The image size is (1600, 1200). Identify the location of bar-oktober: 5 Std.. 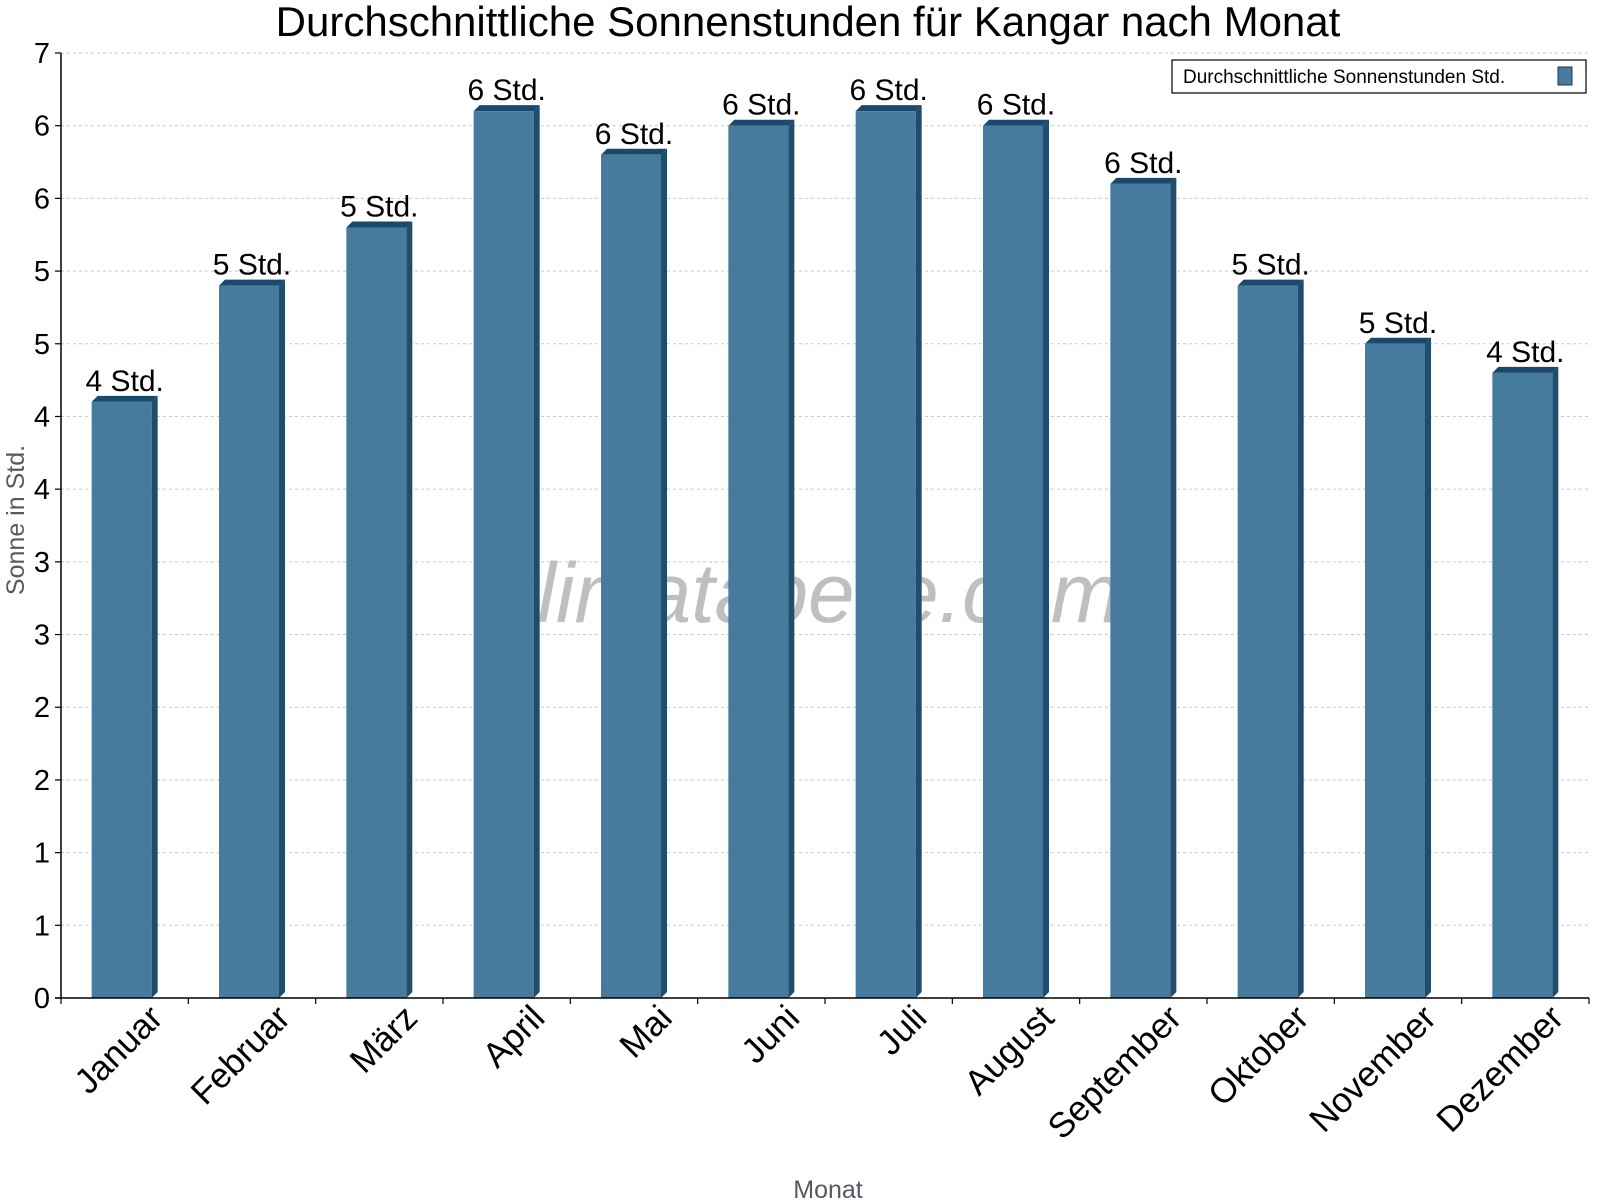
(1270, 624).